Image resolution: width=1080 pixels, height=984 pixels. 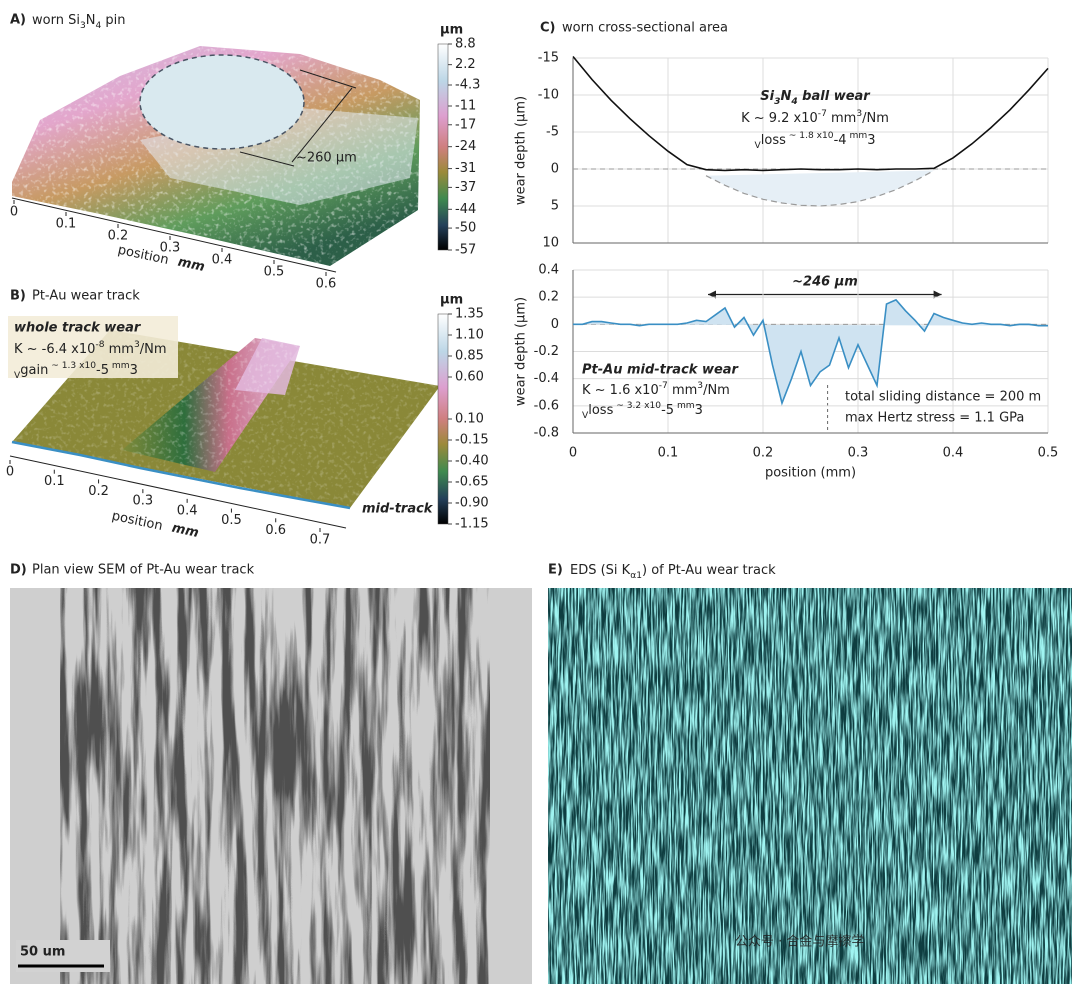 What do you see at coordinates (773, 140) in the screenshot?
I see `annotation-text-part: loss` at bounding box center [773, 140].